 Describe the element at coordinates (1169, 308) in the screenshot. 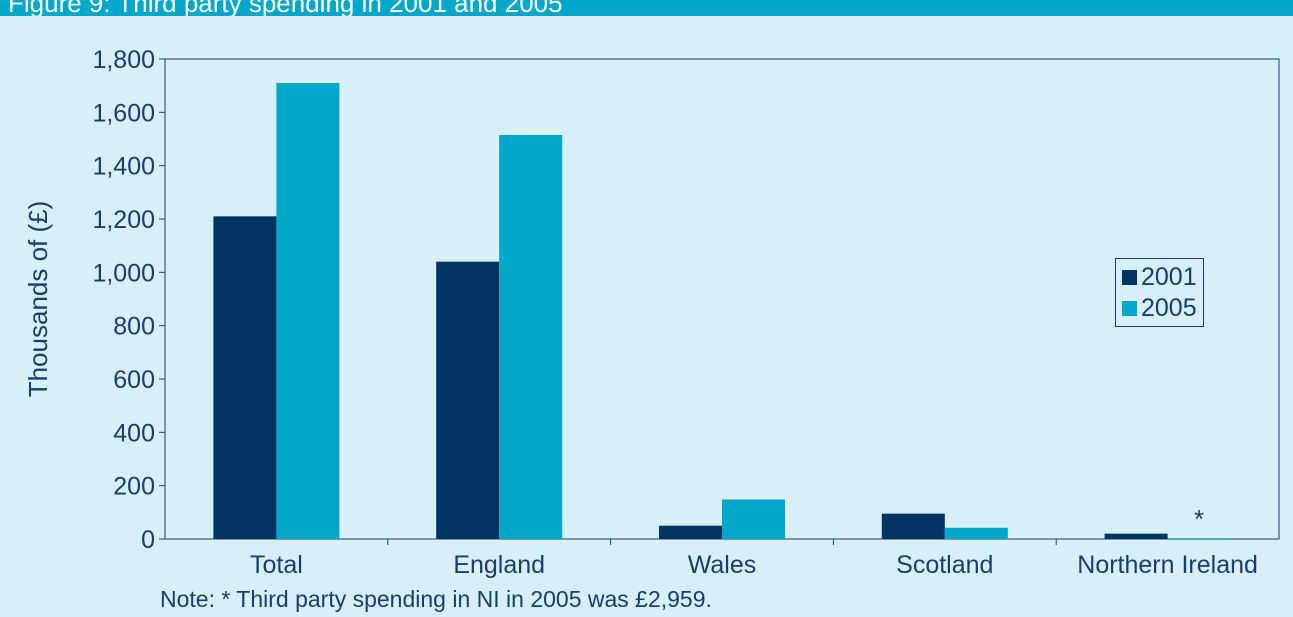

I see `legend-label-2005: 2005` at that location.